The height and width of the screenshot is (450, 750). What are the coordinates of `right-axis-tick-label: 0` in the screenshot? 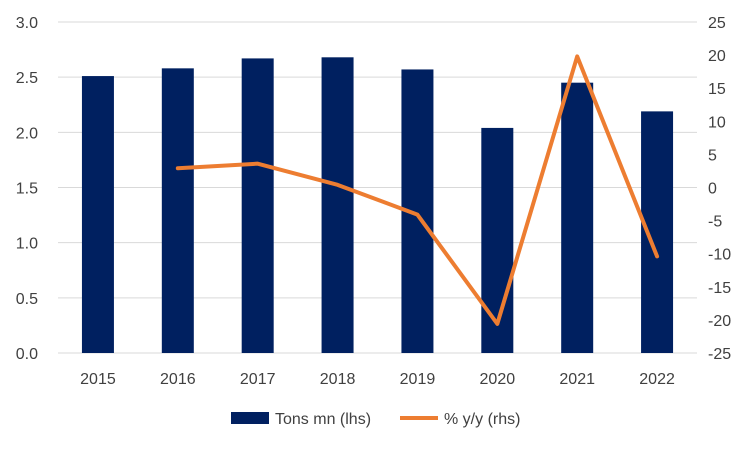 It's located at (712, 189).